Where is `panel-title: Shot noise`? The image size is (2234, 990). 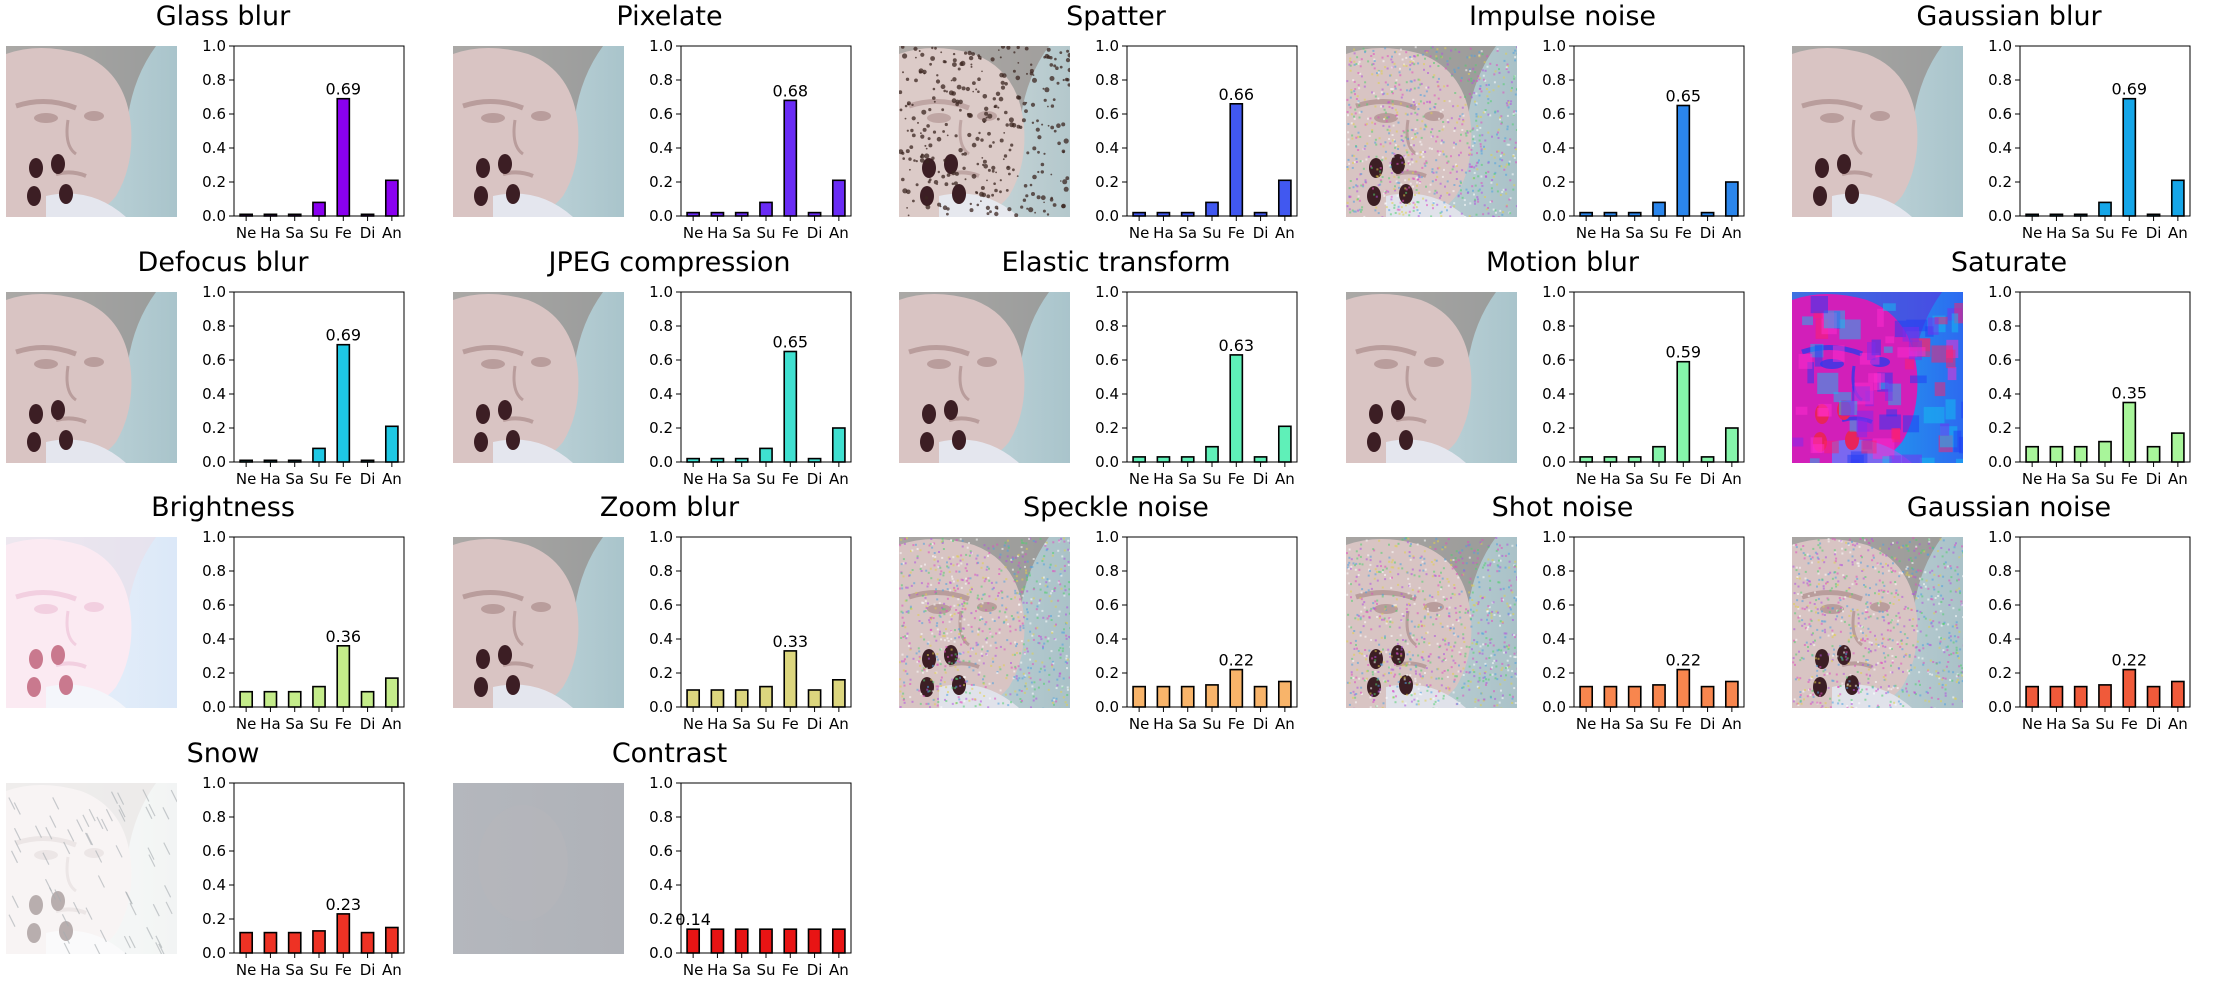
panel-title: Shot noise is located at coordinates (1563, 508).